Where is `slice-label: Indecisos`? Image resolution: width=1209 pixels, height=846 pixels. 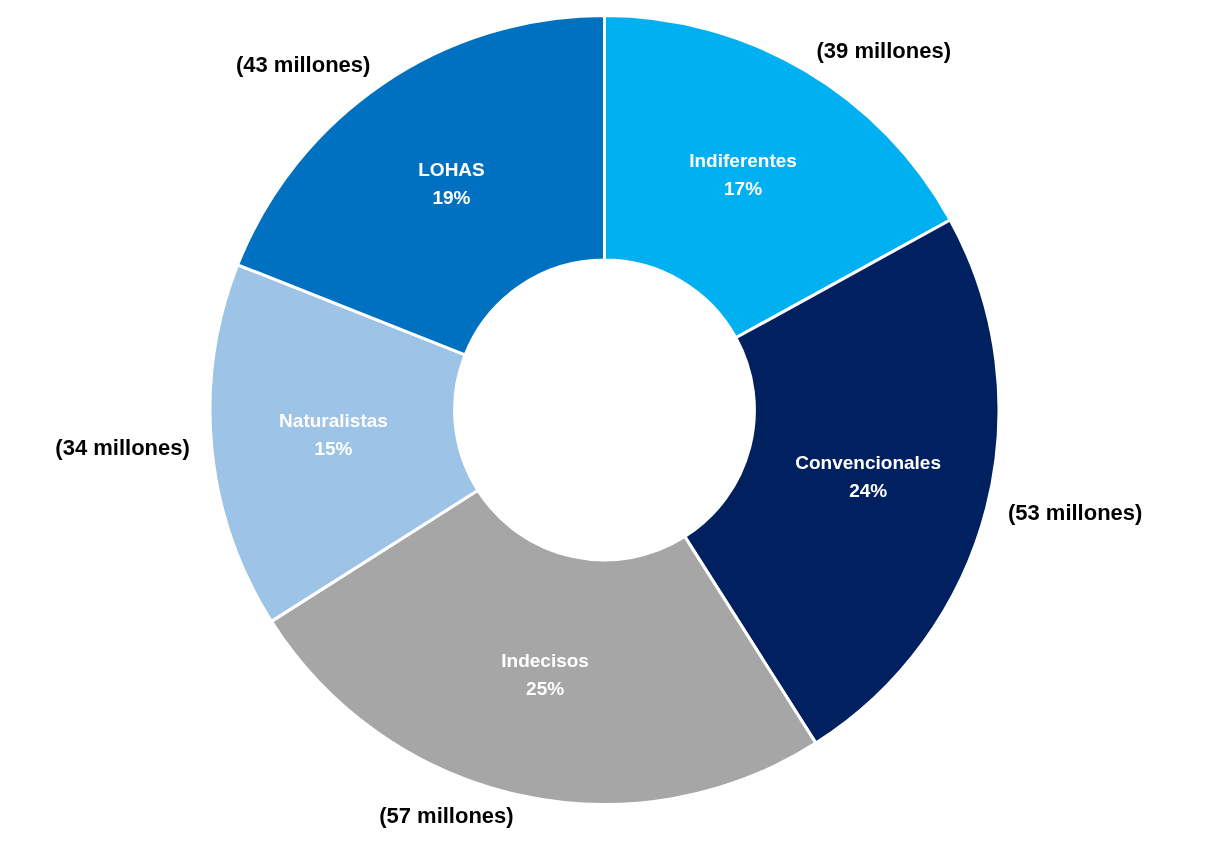
slice-label: Indecisos is located at coordinates (545, 660).